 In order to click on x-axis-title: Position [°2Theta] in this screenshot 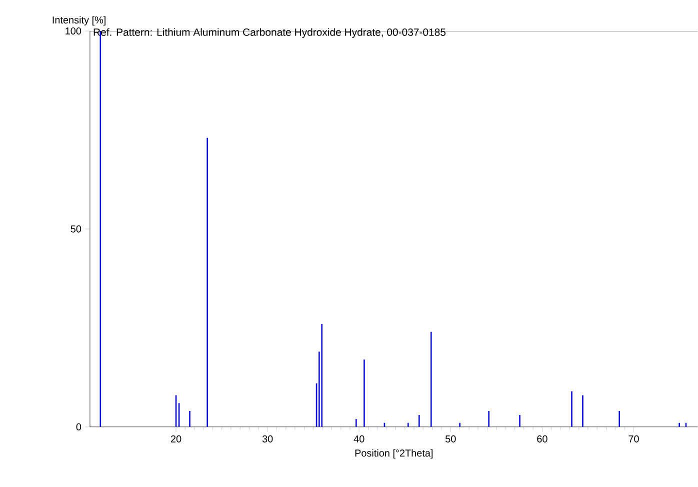, I will do `click(394, 454)`.